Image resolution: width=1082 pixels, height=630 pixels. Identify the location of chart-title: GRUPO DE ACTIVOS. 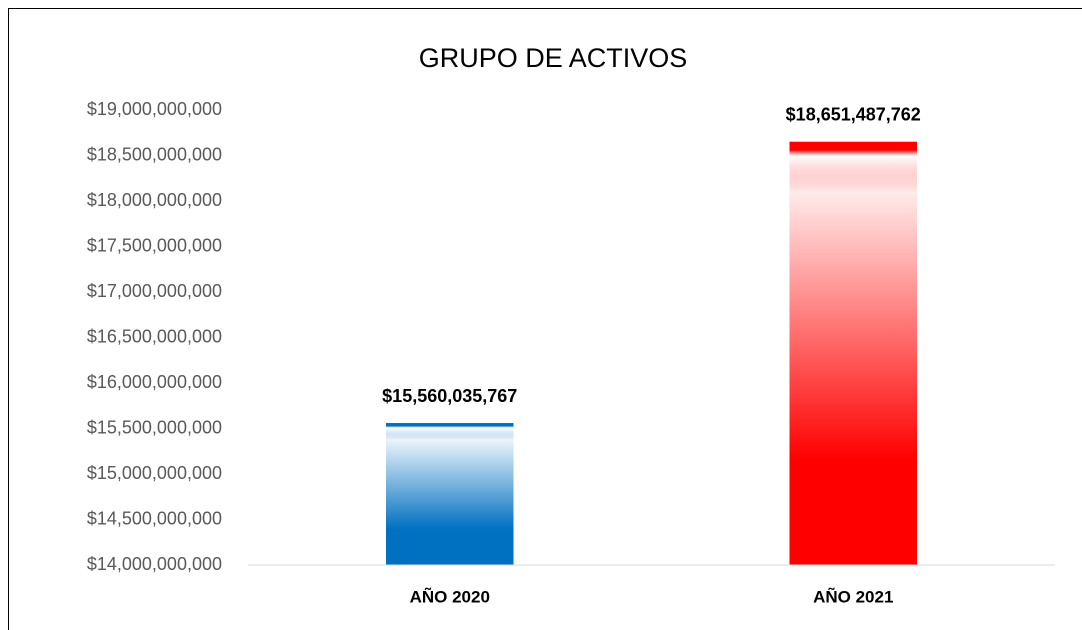
(553, 58).